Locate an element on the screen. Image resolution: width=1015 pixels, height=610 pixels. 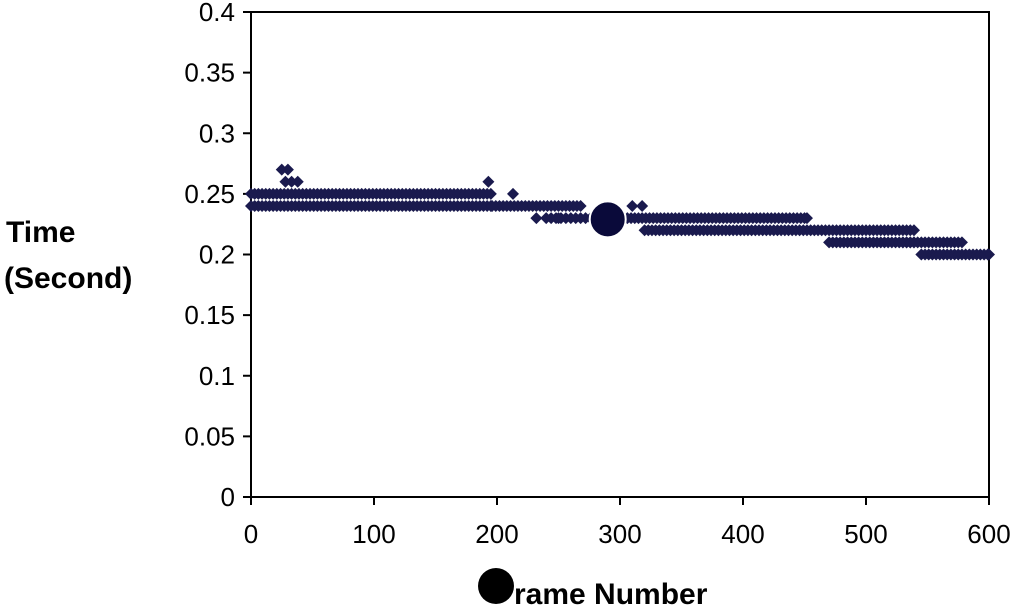
y-tick-label: 0.15 is located at coordinates (209, 315).